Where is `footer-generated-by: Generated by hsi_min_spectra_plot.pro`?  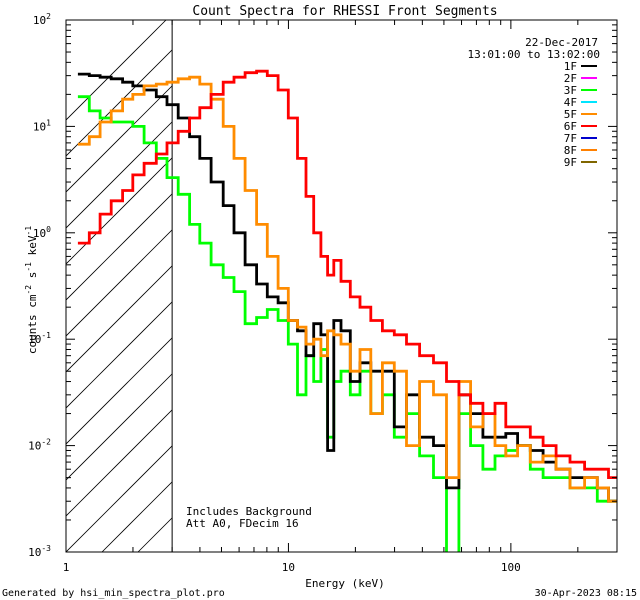 footer-generated-by: Generated by hsi_min_spectra_plot.pro is located at coordinates (113, 593).